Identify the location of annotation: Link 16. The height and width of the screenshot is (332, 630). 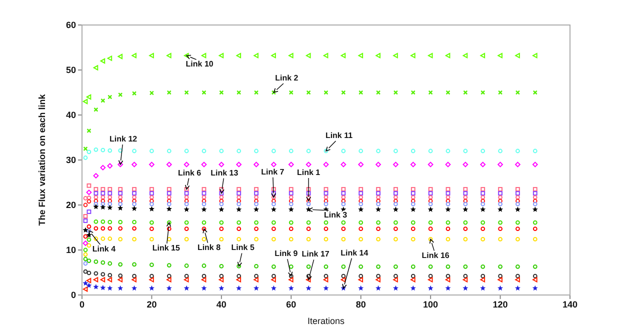
(436, 255).